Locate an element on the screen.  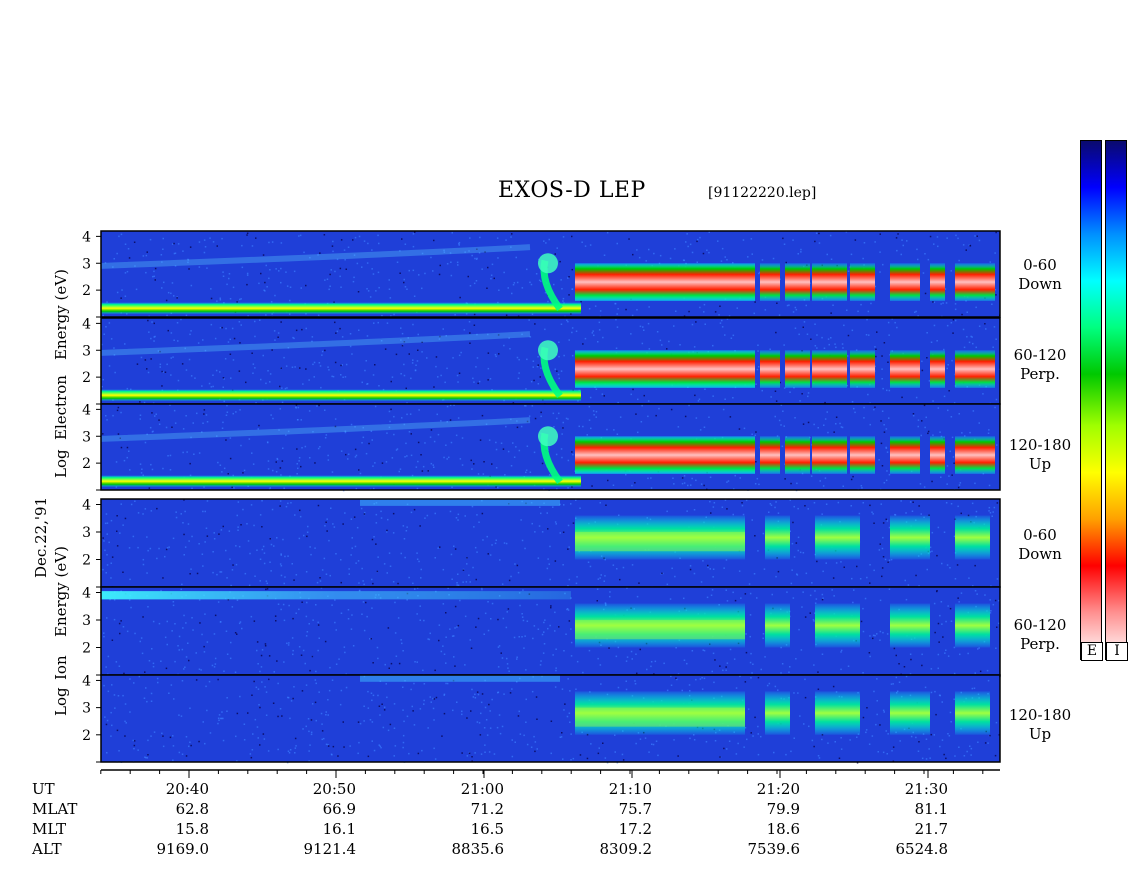
table-cell-mlat: 79.9 is located at coordinates (760, 809).